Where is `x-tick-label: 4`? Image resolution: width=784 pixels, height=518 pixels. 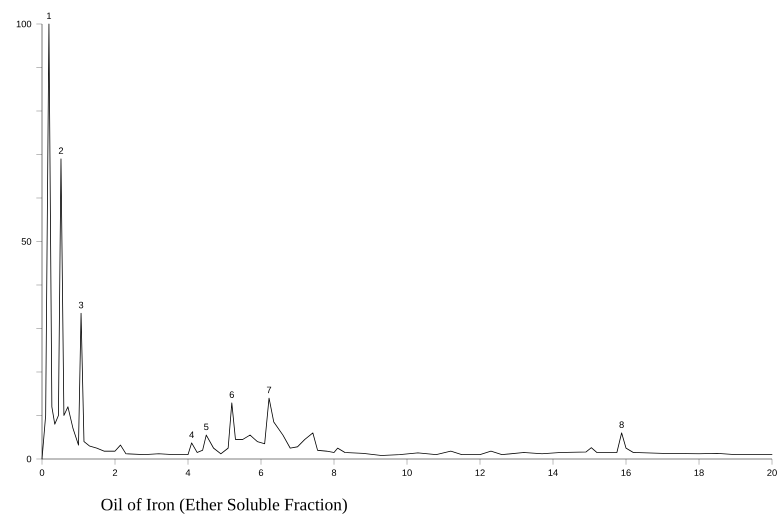 x-tick-label: 4 is located at coordinates (188, 472).